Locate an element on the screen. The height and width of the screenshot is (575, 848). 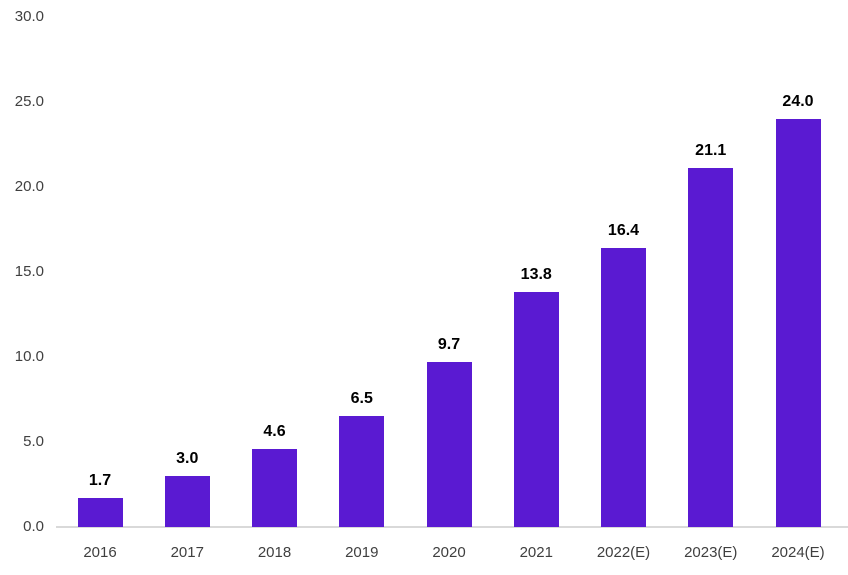
y-axis-tick-label: 30.0 is located at coordinates (29, 16).